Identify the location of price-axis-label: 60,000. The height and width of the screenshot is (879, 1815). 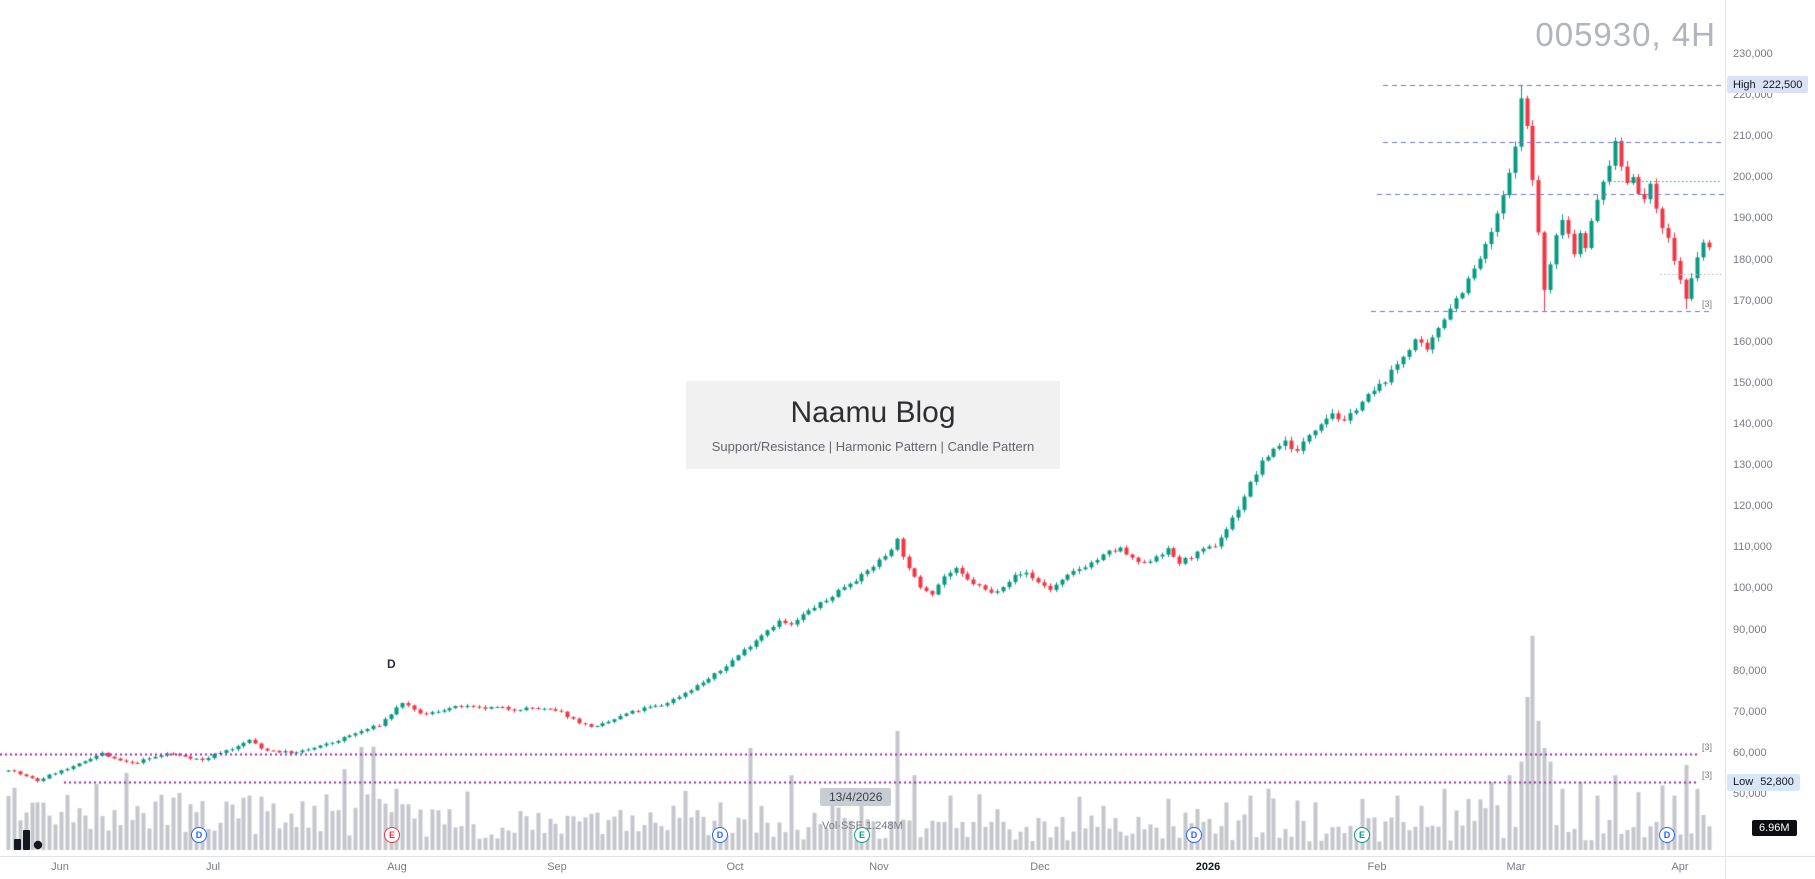
(1750, 752).